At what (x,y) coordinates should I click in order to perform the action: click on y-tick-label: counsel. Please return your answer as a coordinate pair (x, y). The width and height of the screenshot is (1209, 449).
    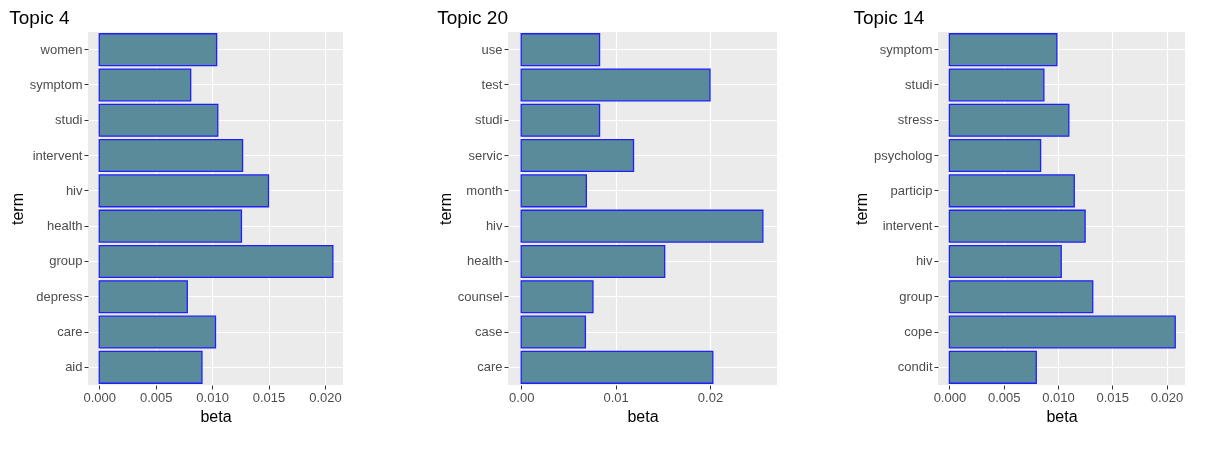
    Looking at the image, I should click on (480, 296).